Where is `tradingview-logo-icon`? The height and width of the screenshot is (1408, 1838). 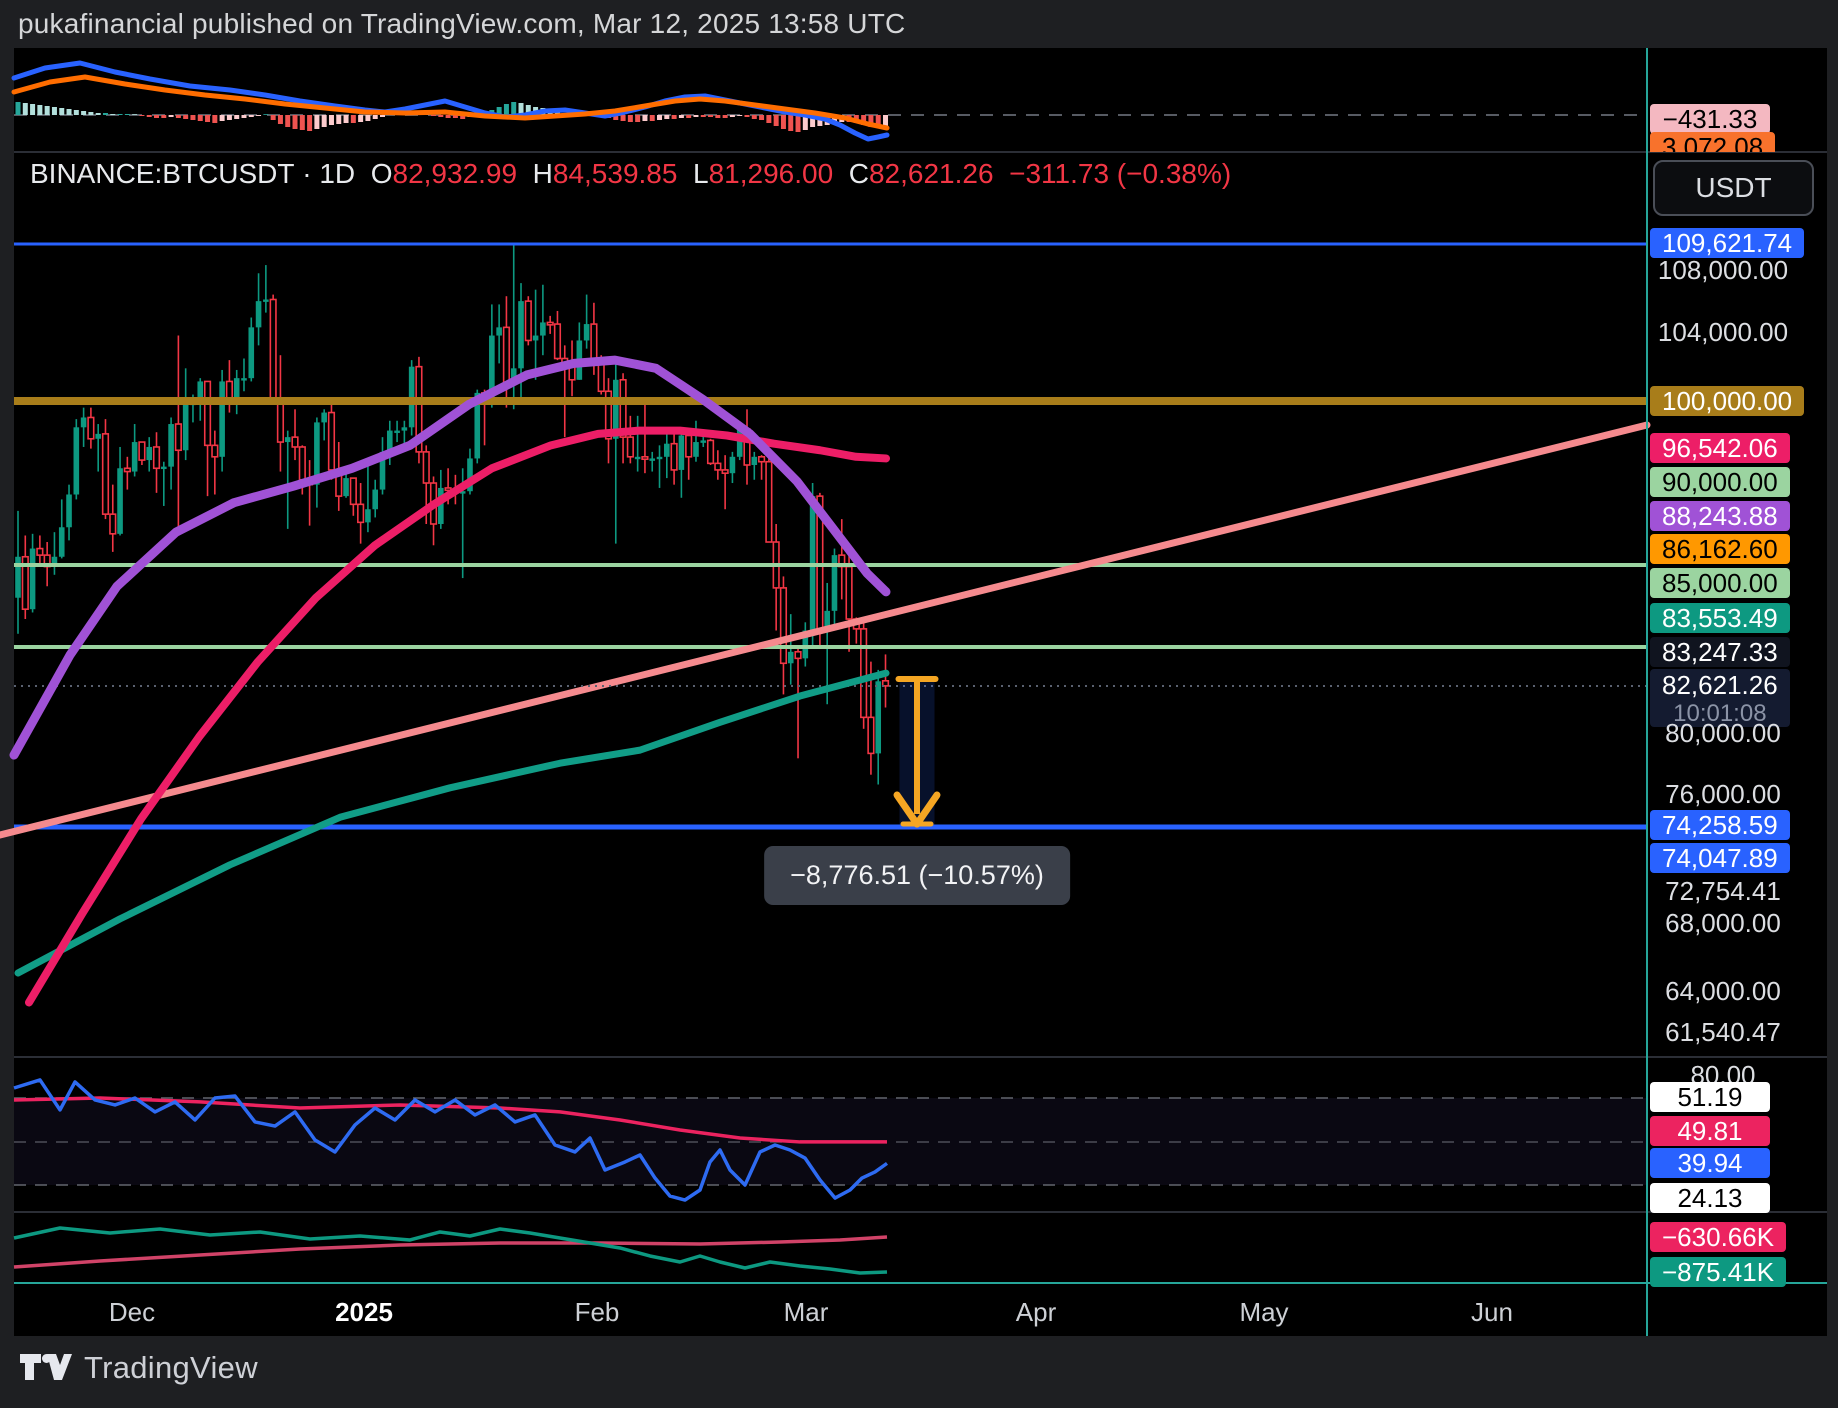
tradingview-logo-icon is located at coordinates (46, 1367).